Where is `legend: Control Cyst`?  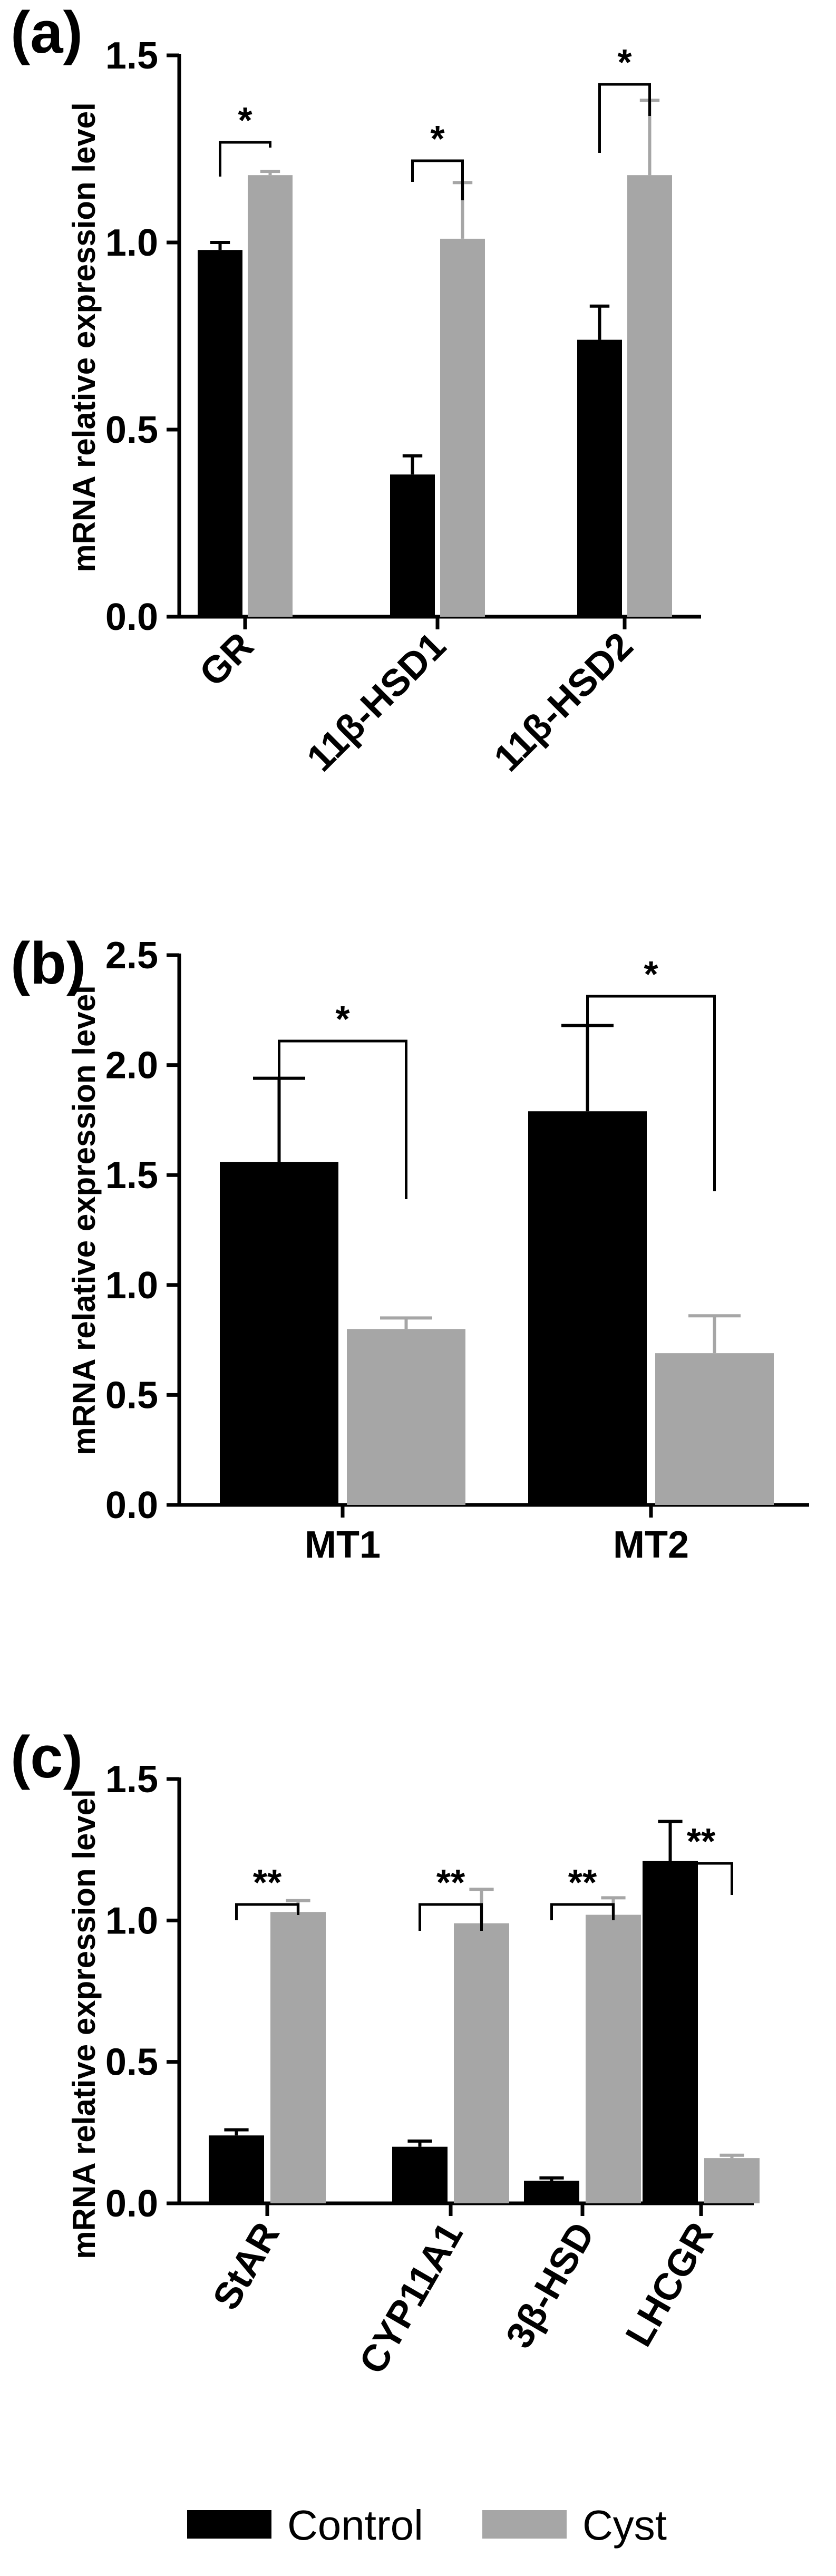 legend: Control Cyst is located at coordinates (427, 2525).